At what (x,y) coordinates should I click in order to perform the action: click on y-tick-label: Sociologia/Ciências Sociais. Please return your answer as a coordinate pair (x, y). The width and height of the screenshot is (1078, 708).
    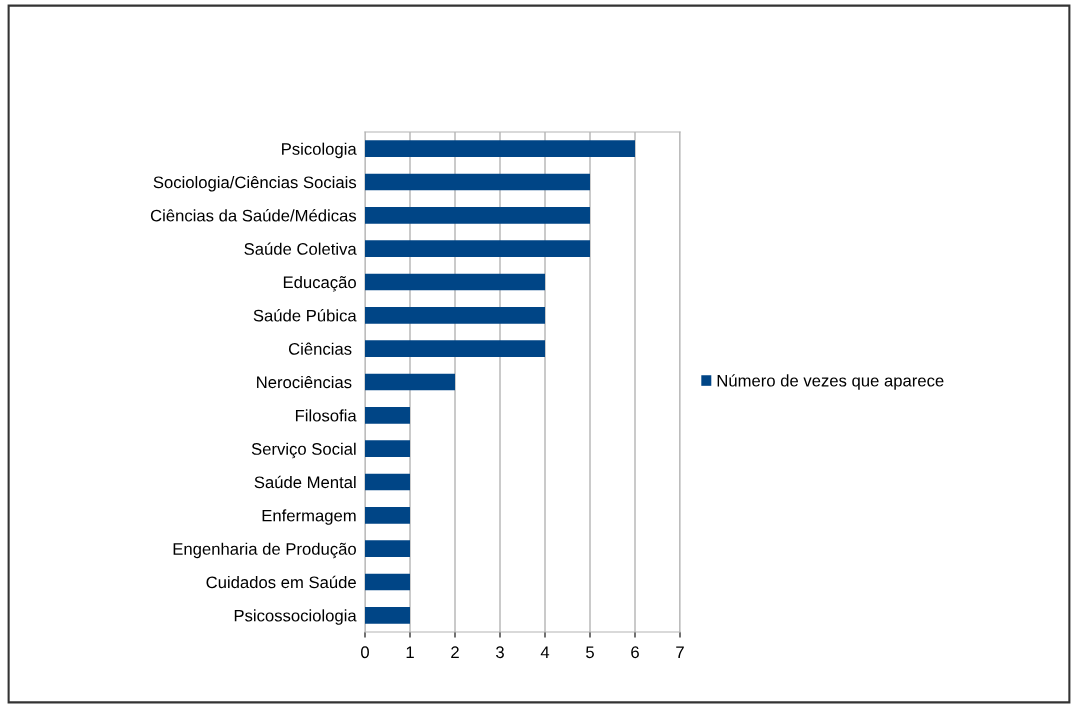
    Looking at the image, I should click on (255, 183).